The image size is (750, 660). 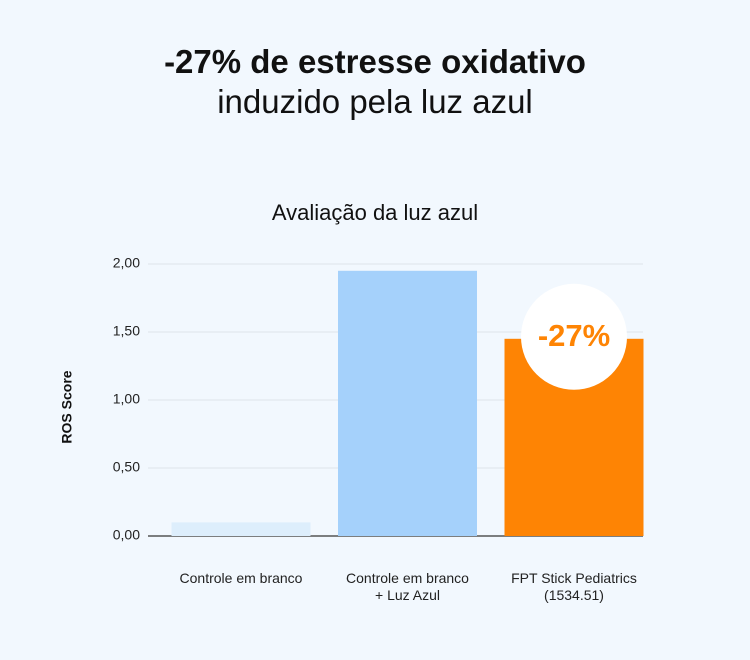 What do you see at coordinates (407, 595) in the screenshot?
I see `x-category-label: + Luz Azul` at bounding box center [407, 595].